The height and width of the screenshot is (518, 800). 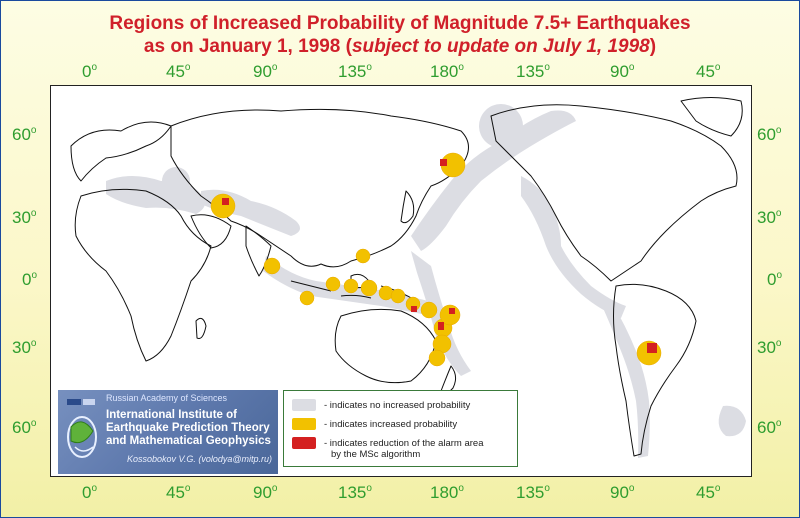 I want to click on central-asia-zone, so click(x=176, y=181).